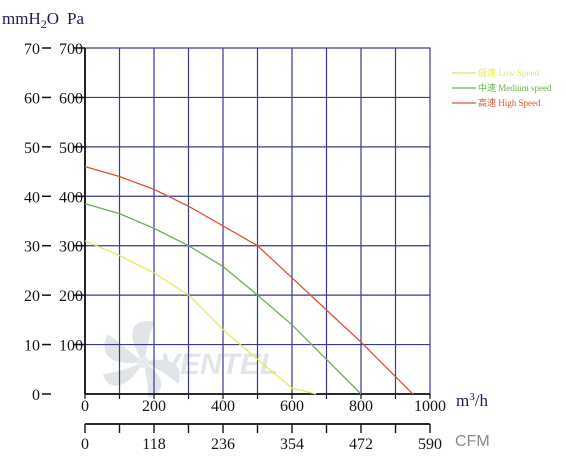 This screenshot has width=566, height=463. I want to click on x-tick-label: 600, so click(292, 406).